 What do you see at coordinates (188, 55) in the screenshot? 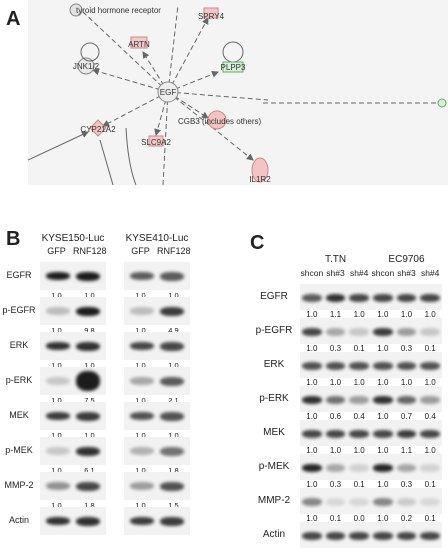
I see `edge-egf-spry4` at bounding box center [188, 55].